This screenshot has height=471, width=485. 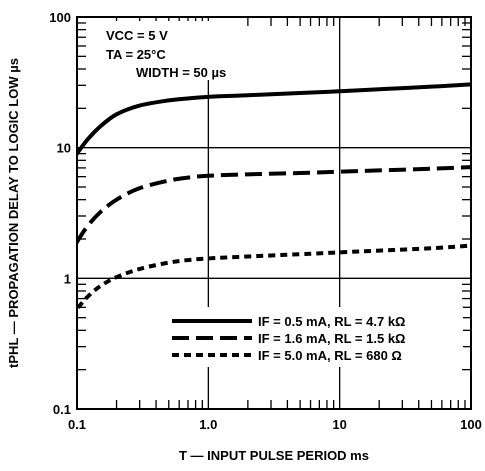 What do you see at coordinates (331, 321) in the screenshot?
I see `legend-label-1: IF = 0.5 mA, RL = 4.7 kΩ` at bounding box center [331, 321].